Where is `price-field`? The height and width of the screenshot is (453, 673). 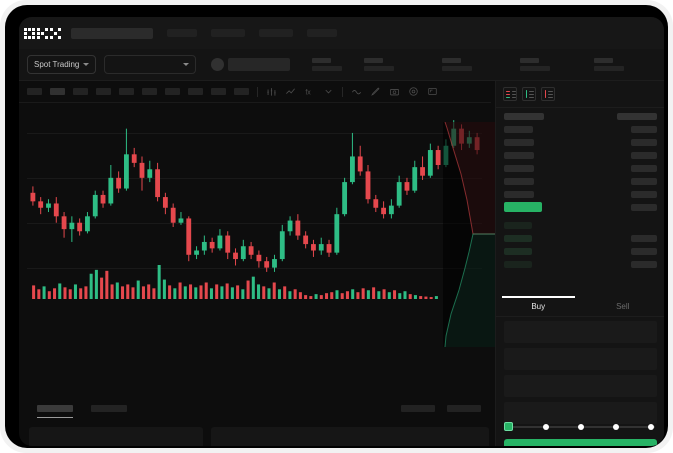 price-field is located at coordinates (580, 359).